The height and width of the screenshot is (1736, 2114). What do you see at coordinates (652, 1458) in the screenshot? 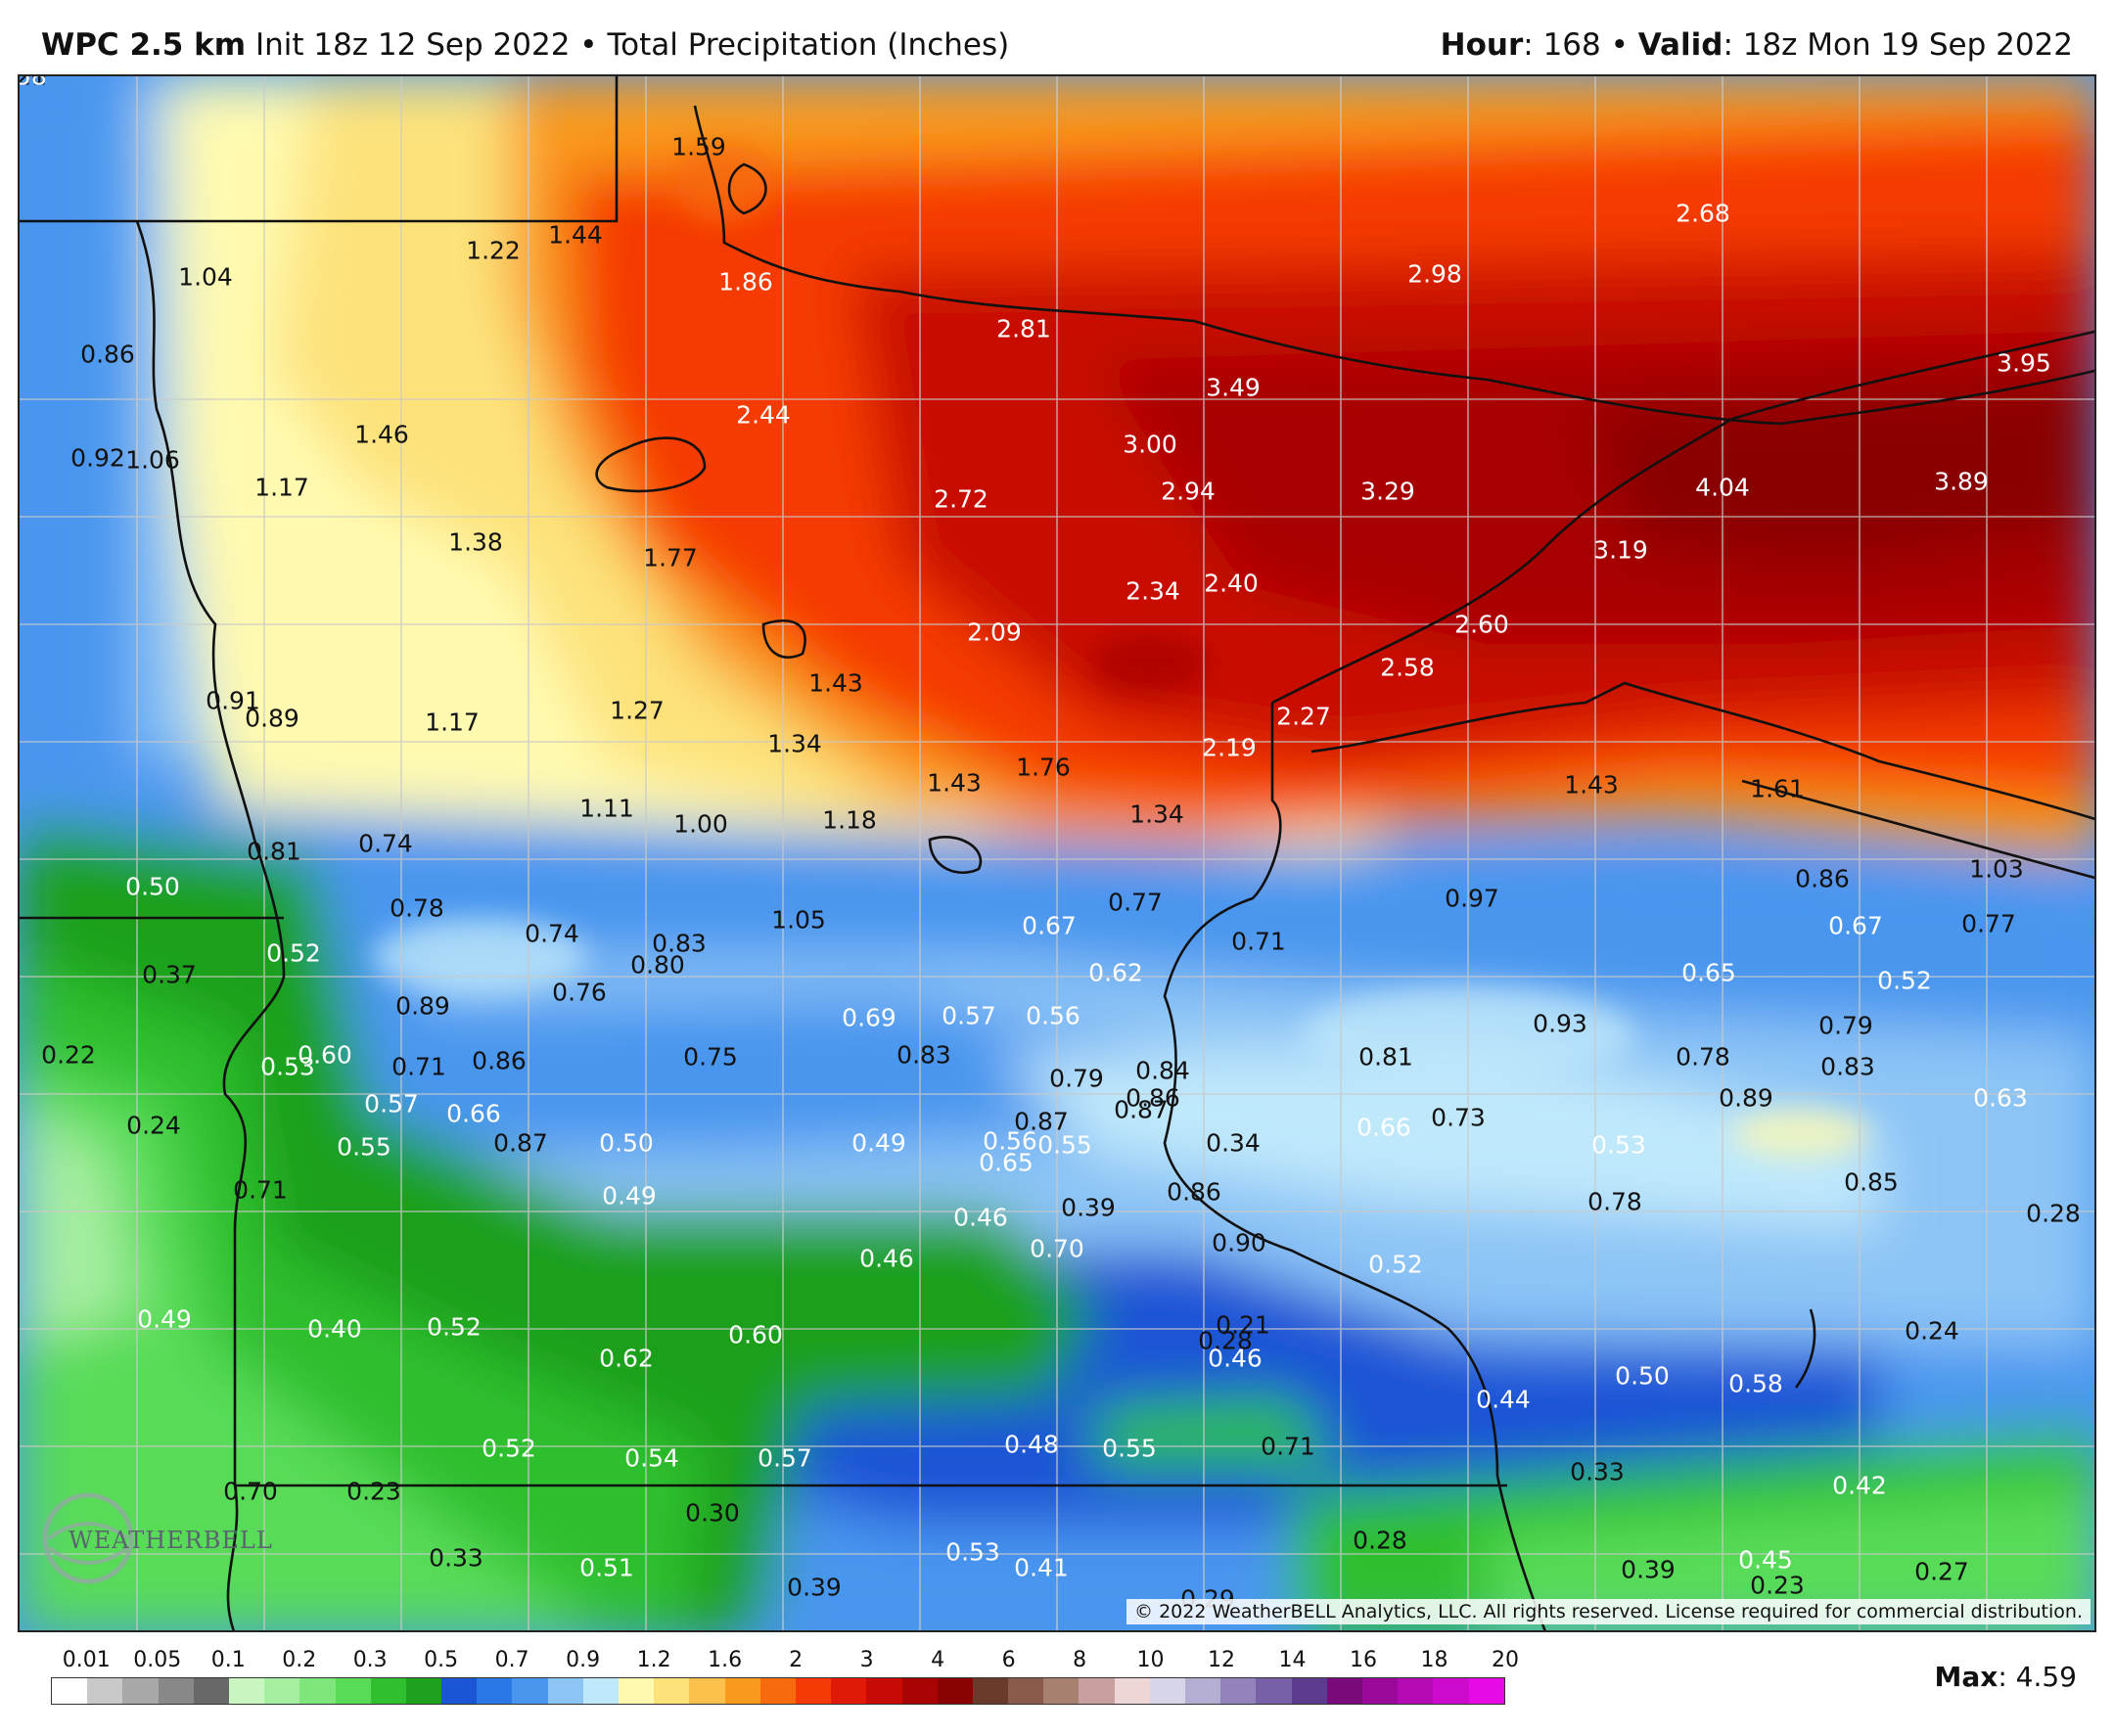
I see `precip-value-label: 0.54` at bounding box center [652, 1458].